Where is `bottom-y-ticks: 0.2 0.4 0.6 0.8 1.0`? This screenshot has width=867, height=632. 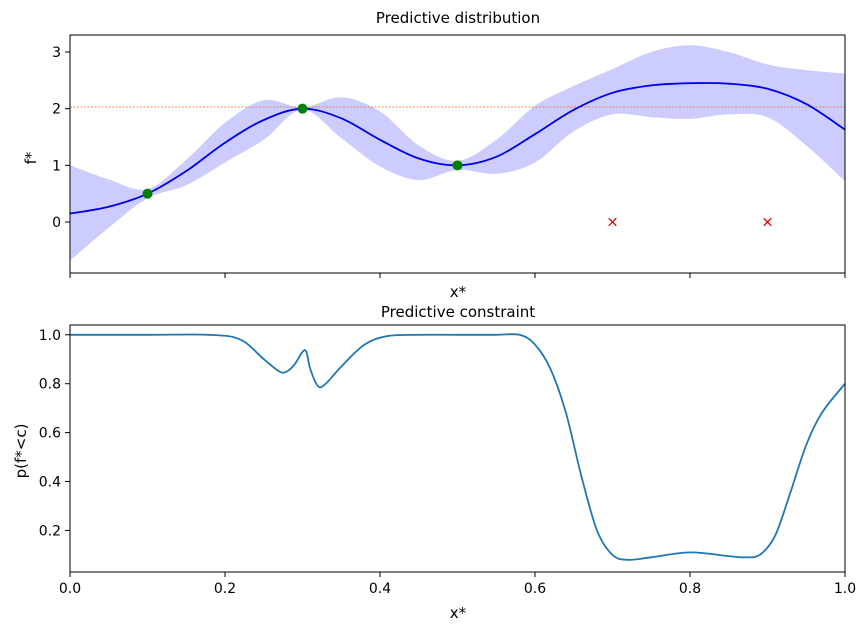 bottom-y-ticks: 0.2 0.4 0.6 0.8 1.0 is located at coordinates (54, 433).